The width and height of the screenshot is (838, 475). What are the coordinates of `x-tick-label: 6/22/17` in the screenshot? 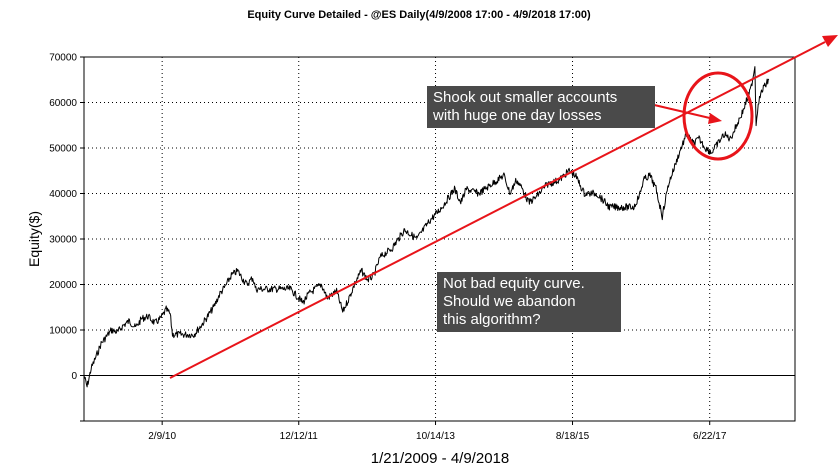 It's located at (710, 436).